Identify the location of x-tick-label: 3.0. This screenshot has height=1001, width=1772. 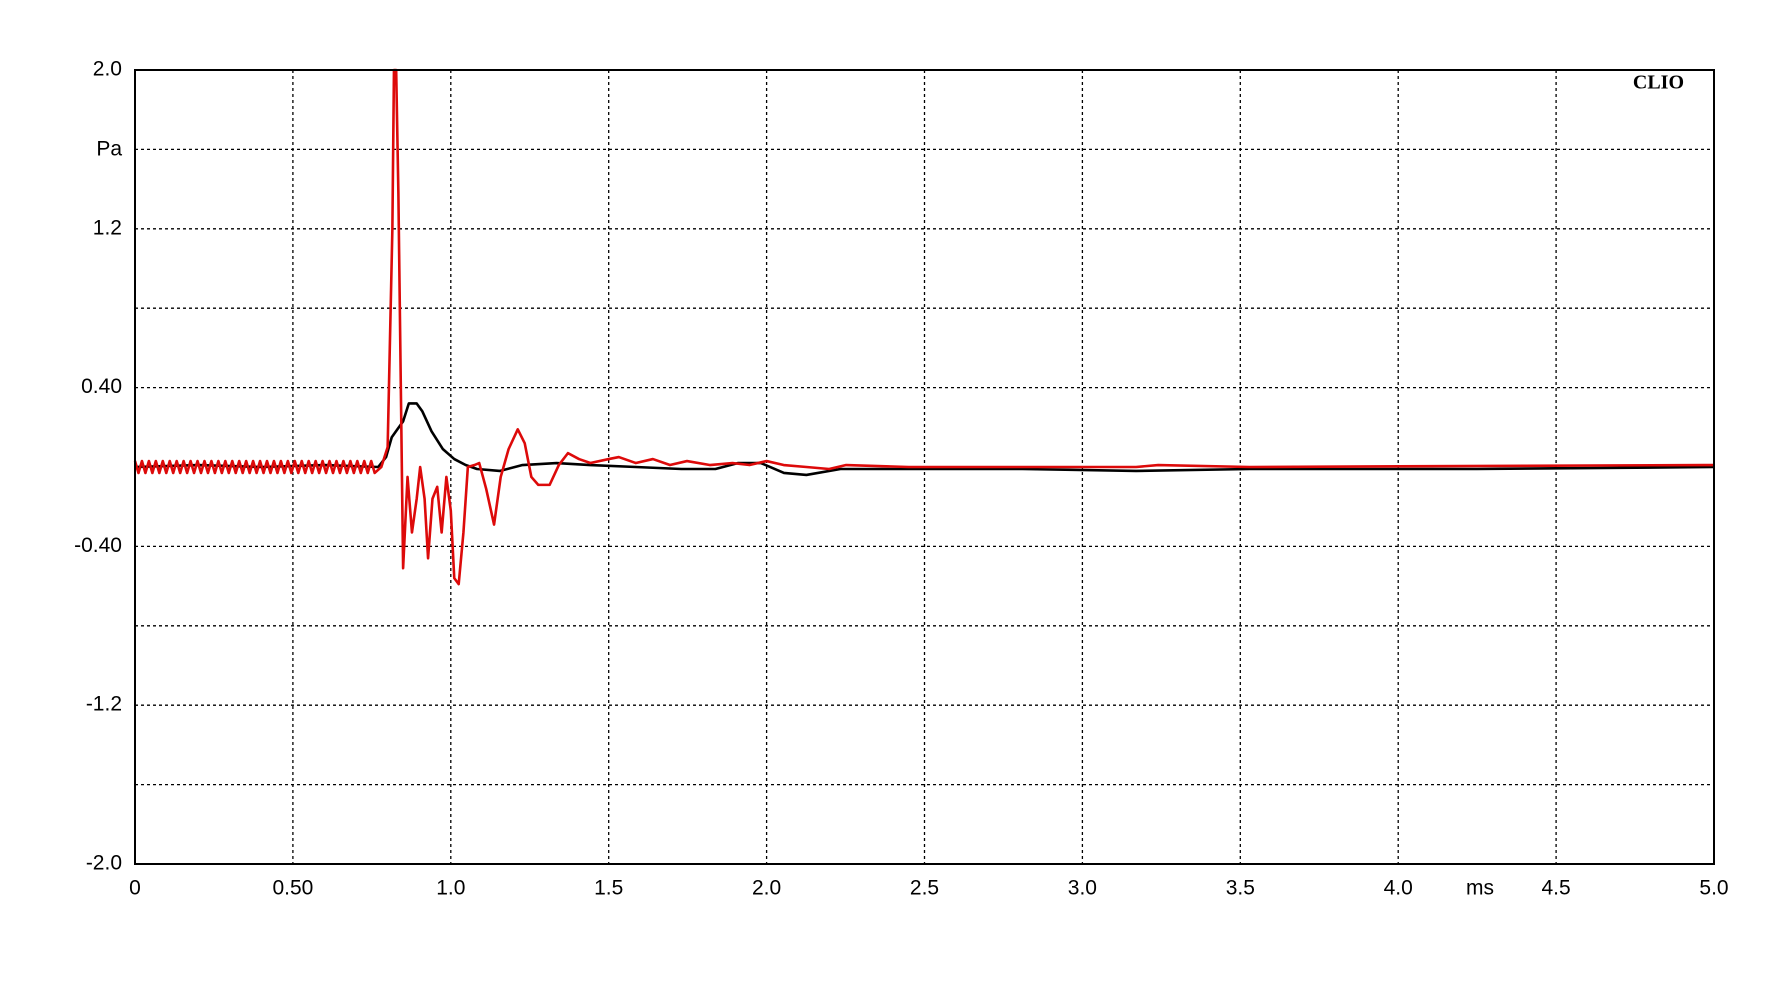
(1082, 888).